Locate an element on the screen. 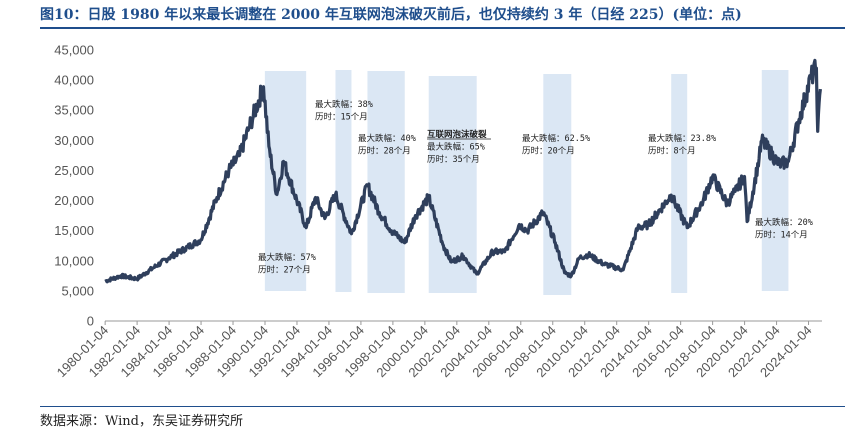 The width and height of the screenshot is (857, 433). y-tick-label: 15,000 is located at coordinates (74, 230).